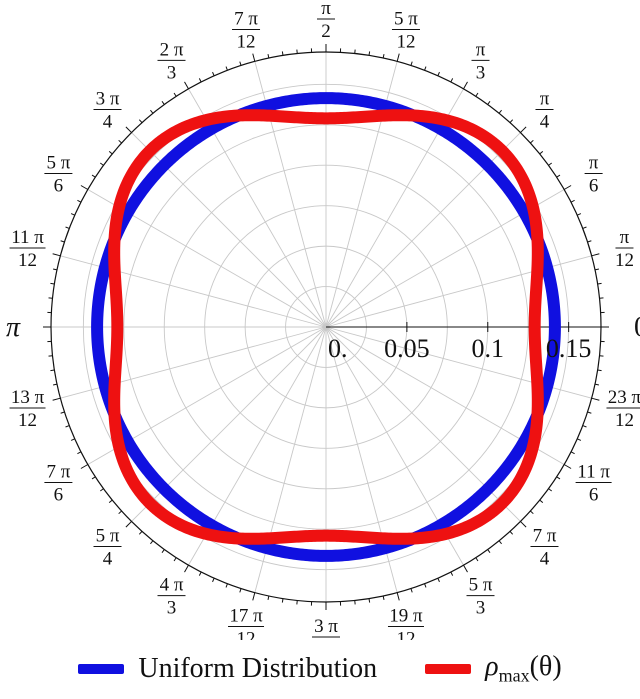 This screenshot has height=699, width=640. I want to click on angle-tick-label: 3 π4, so click(107, 111).